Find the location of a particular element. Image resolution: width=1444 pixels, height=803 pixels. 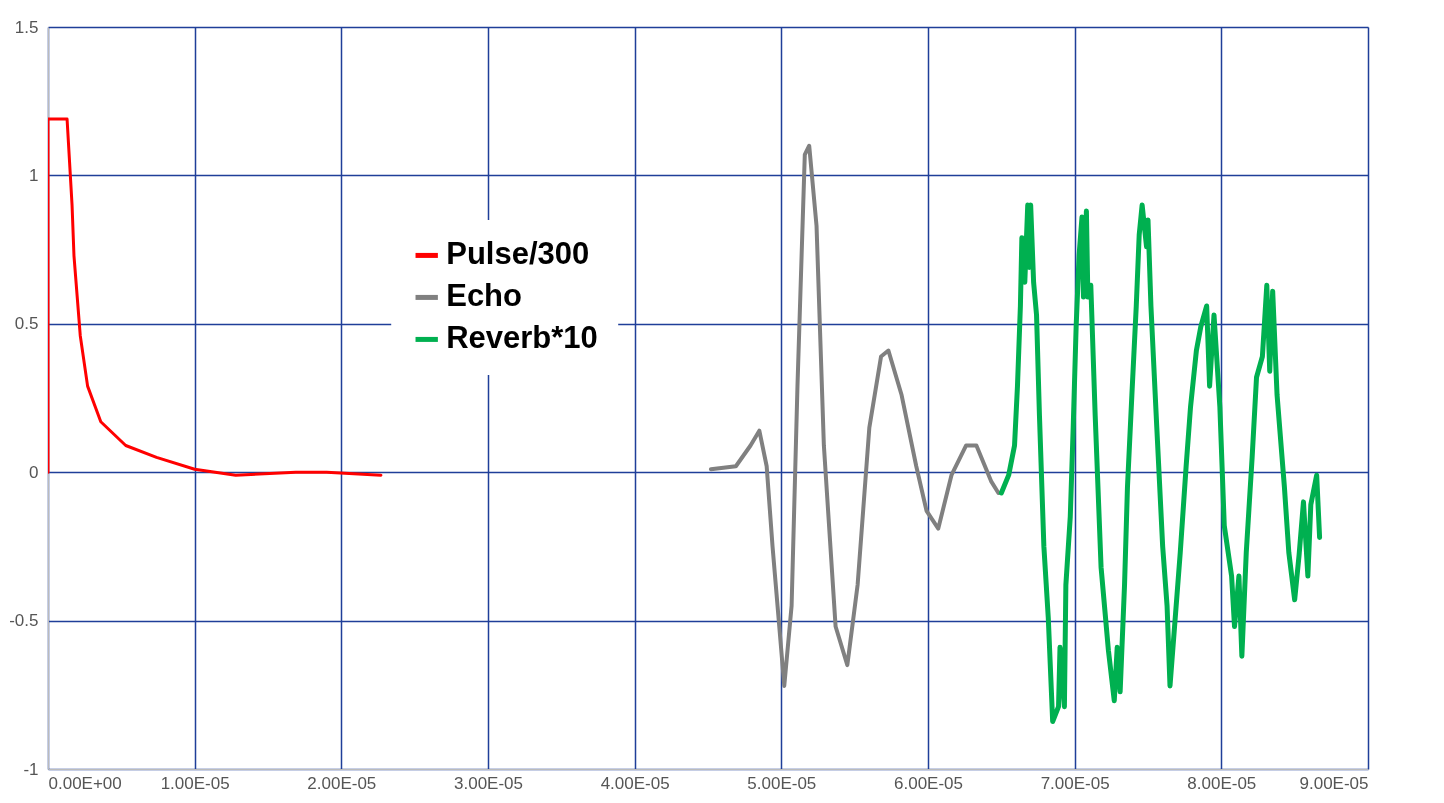

x-tick-label: 6.00E-05 is located at coordinates (928, 783).